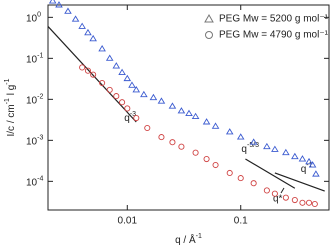 The image size is (332, 250). I want to click on y-tick-label: 10⁻³, so click(34, 141).